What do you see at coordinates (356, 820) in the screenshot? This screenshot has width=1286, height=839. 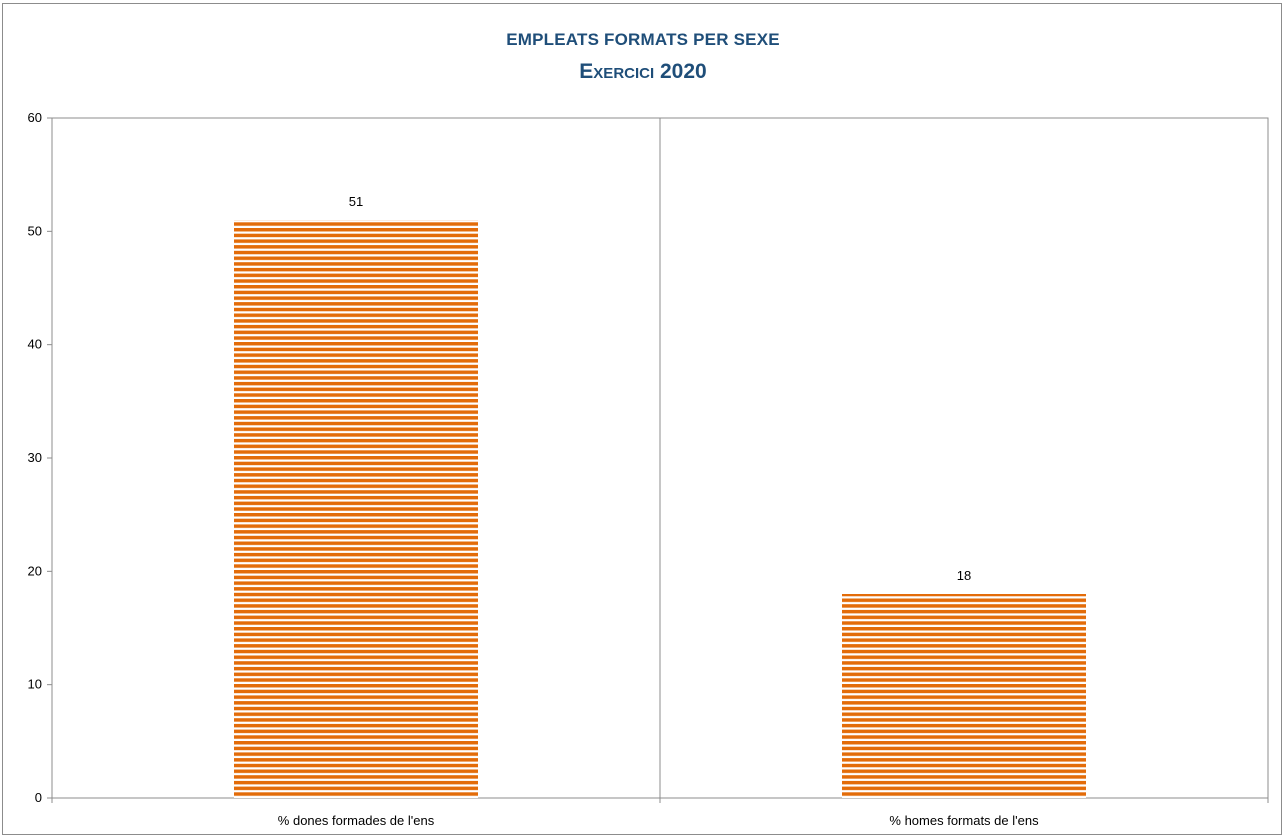 I see `category-label: % dones formades de l'ens` at bounding box center [356, 820].